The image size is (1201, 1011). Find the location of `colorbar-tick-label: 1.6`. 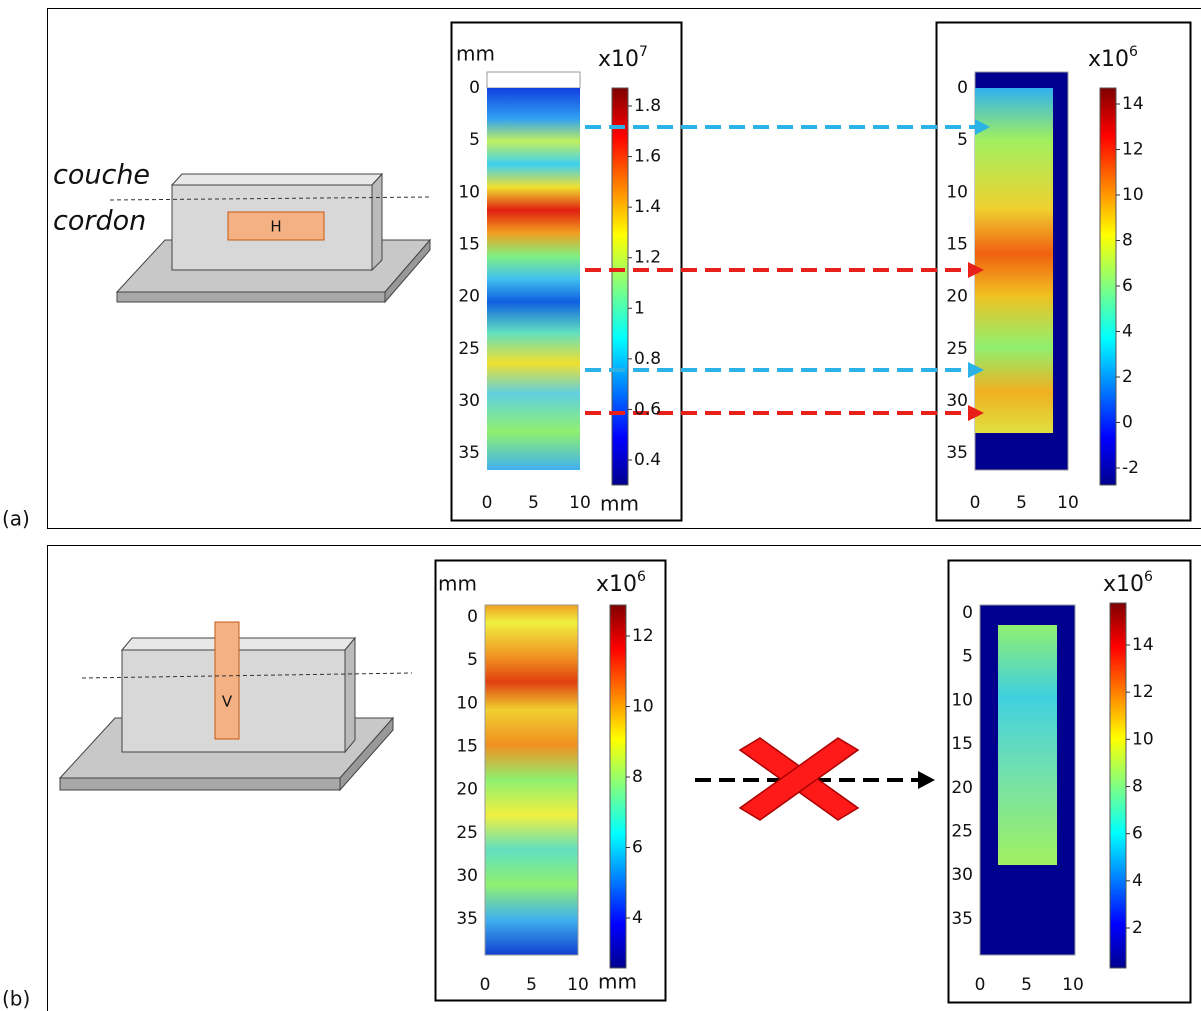

colorbar-tick-label: 1.6 is located at coordinates (647, 157).